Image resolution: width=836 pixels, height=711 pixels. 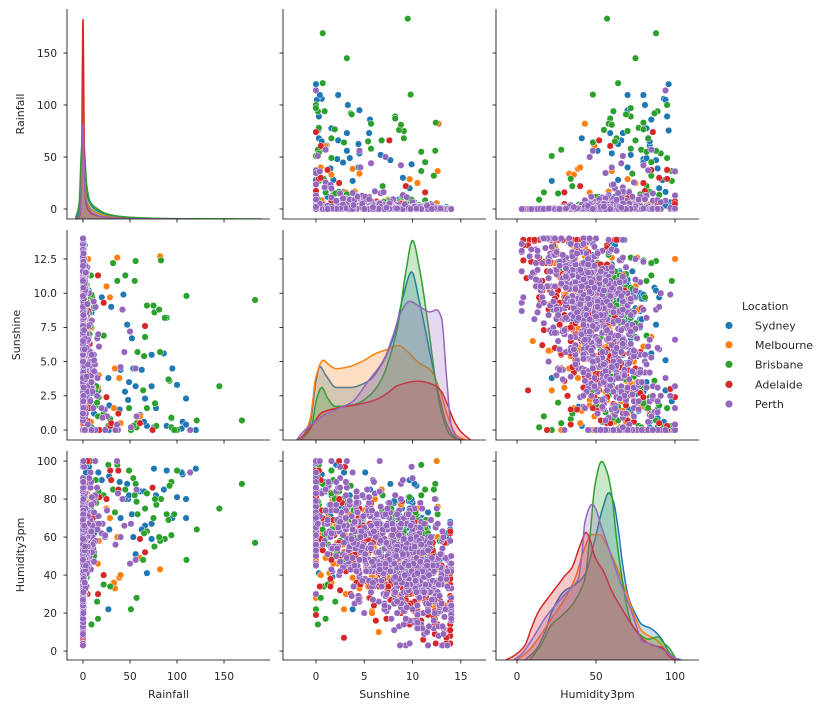 I want to click on kde-fill-brisbane, so click(x=379, y=340).